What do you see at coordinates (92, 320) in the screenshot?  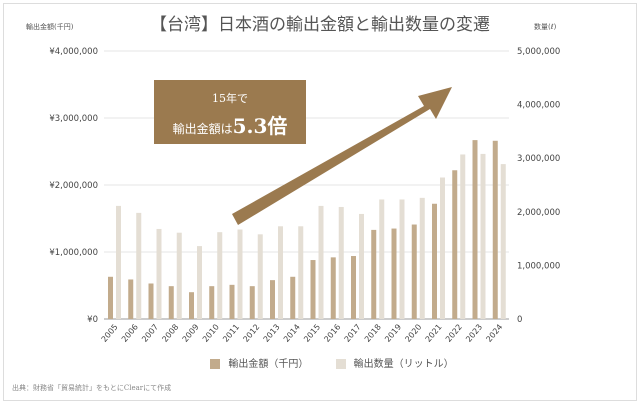 I see `left-tick-label: ¥0` at bounding box center [92, 320].